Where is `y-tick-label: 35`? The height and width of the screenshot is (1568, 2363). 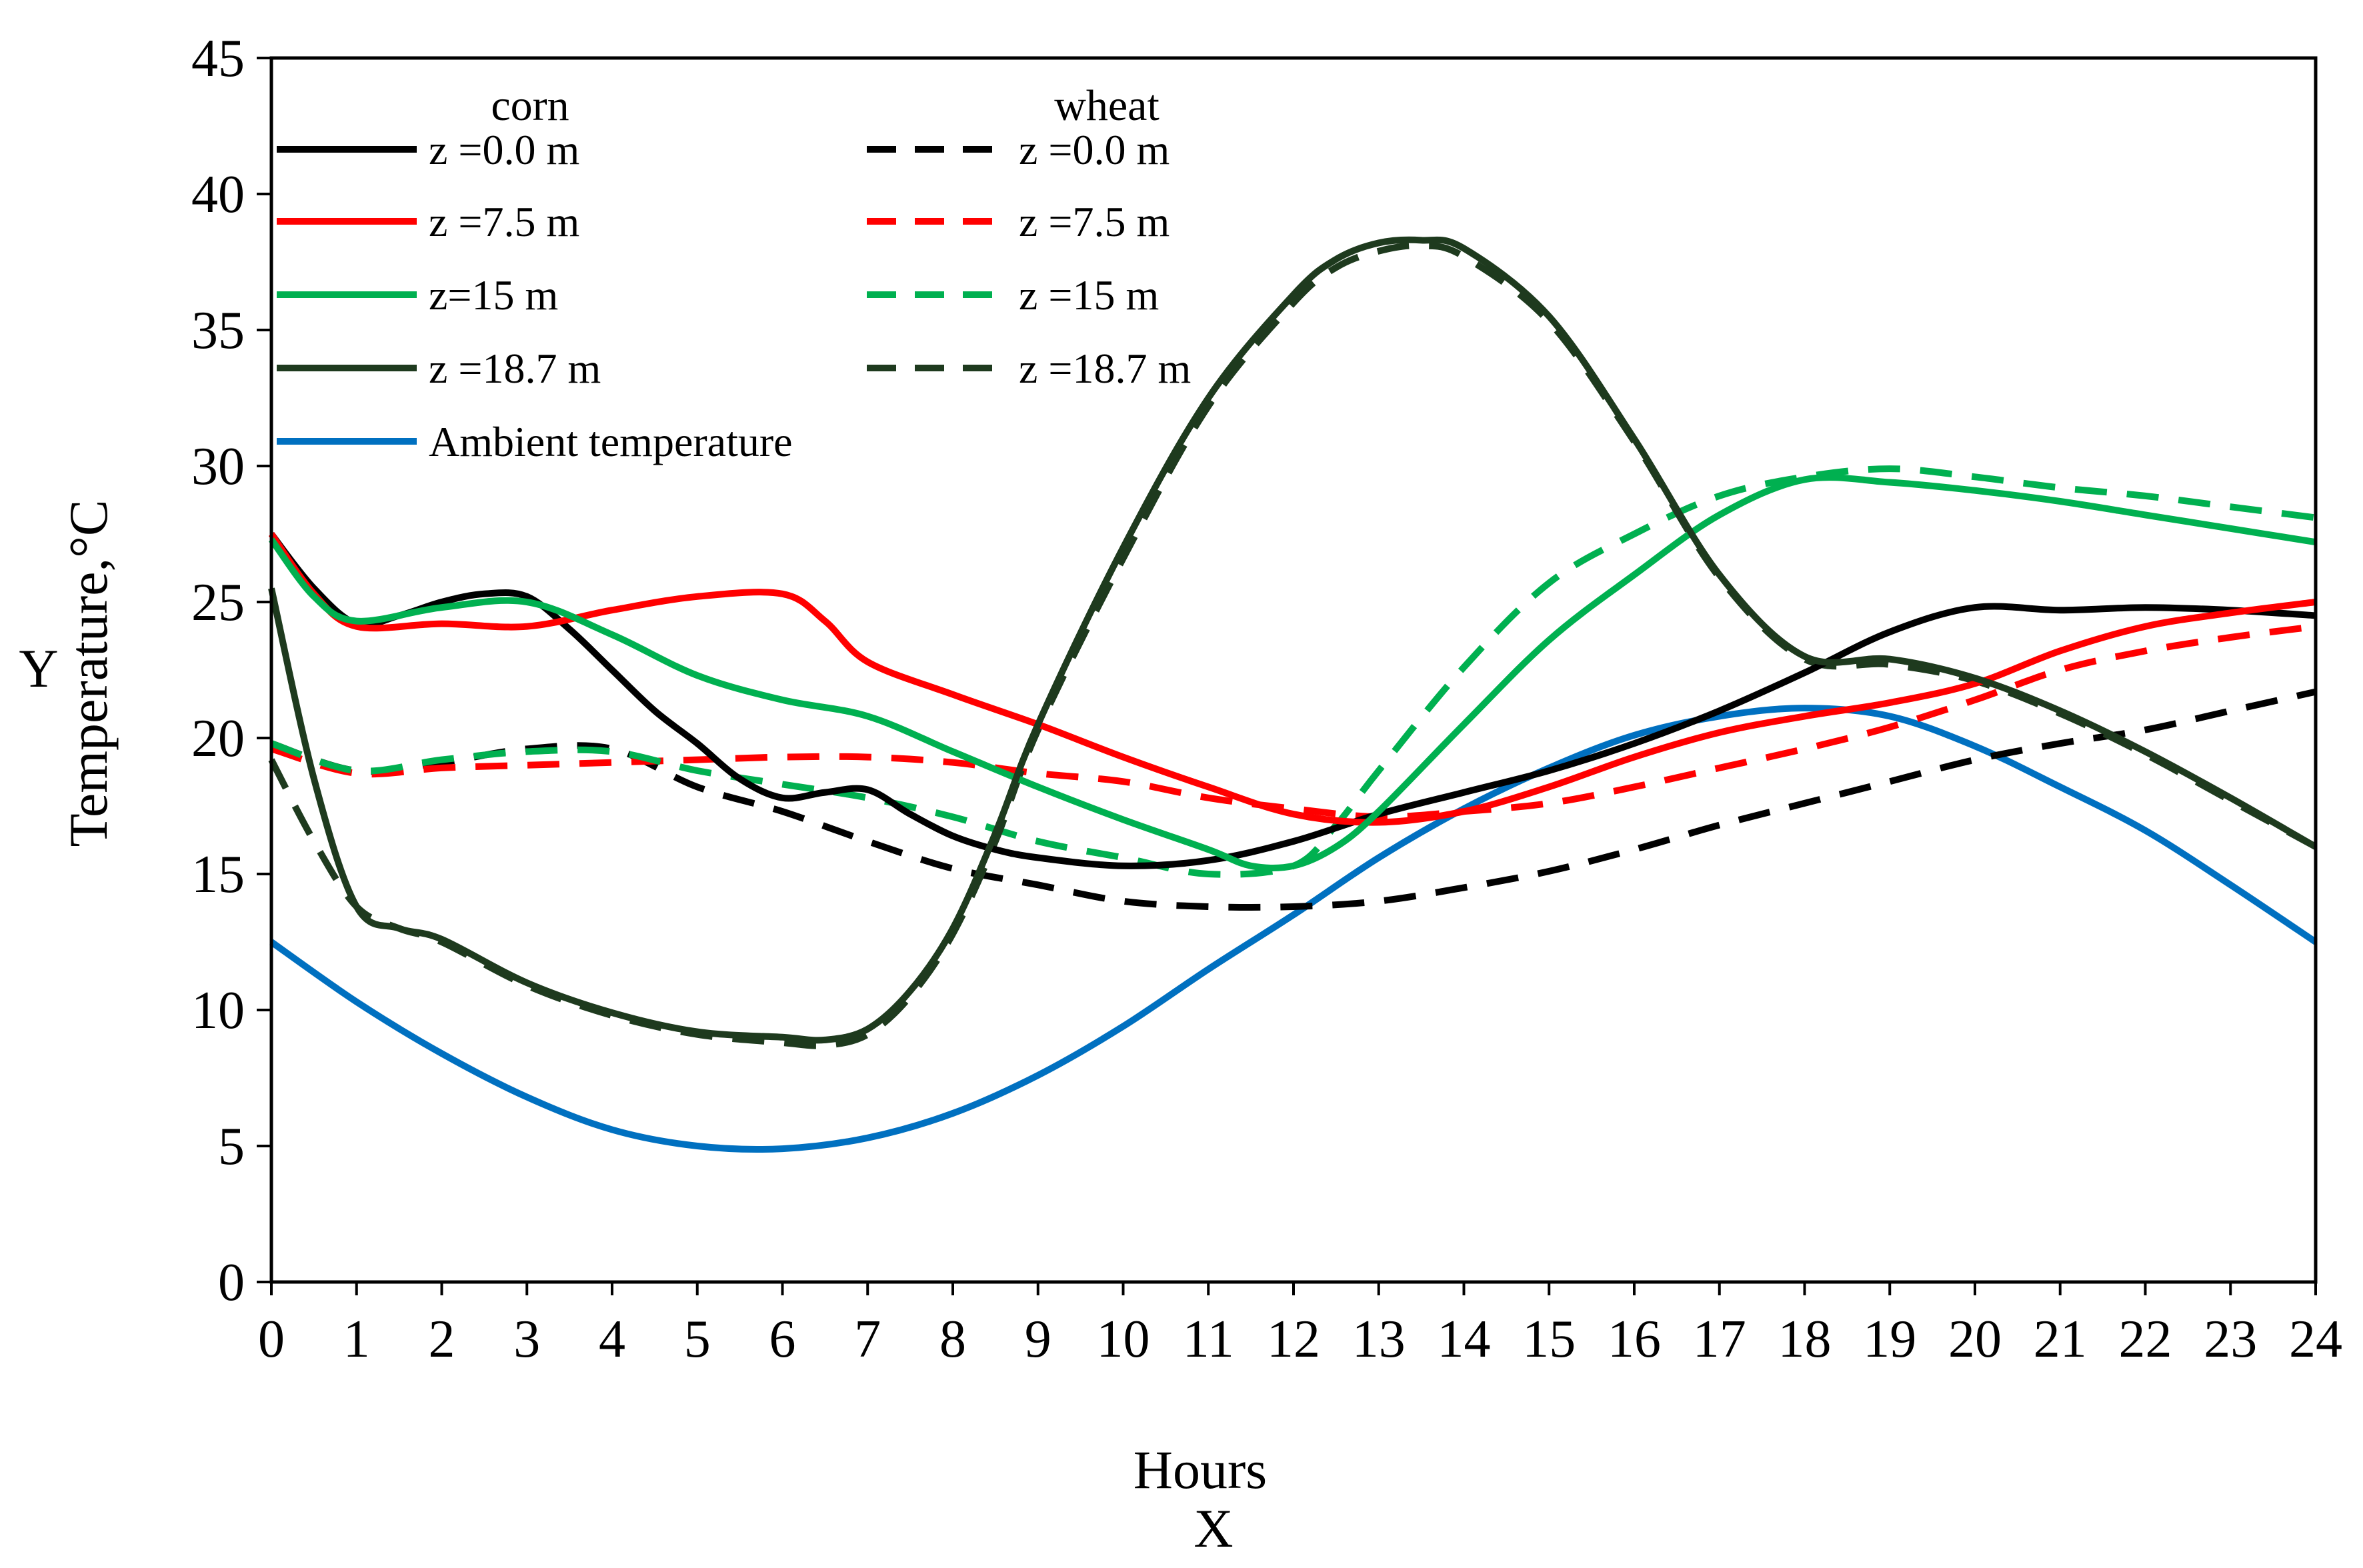
y-tick-label: 35 is located at coordinates (218, 330).